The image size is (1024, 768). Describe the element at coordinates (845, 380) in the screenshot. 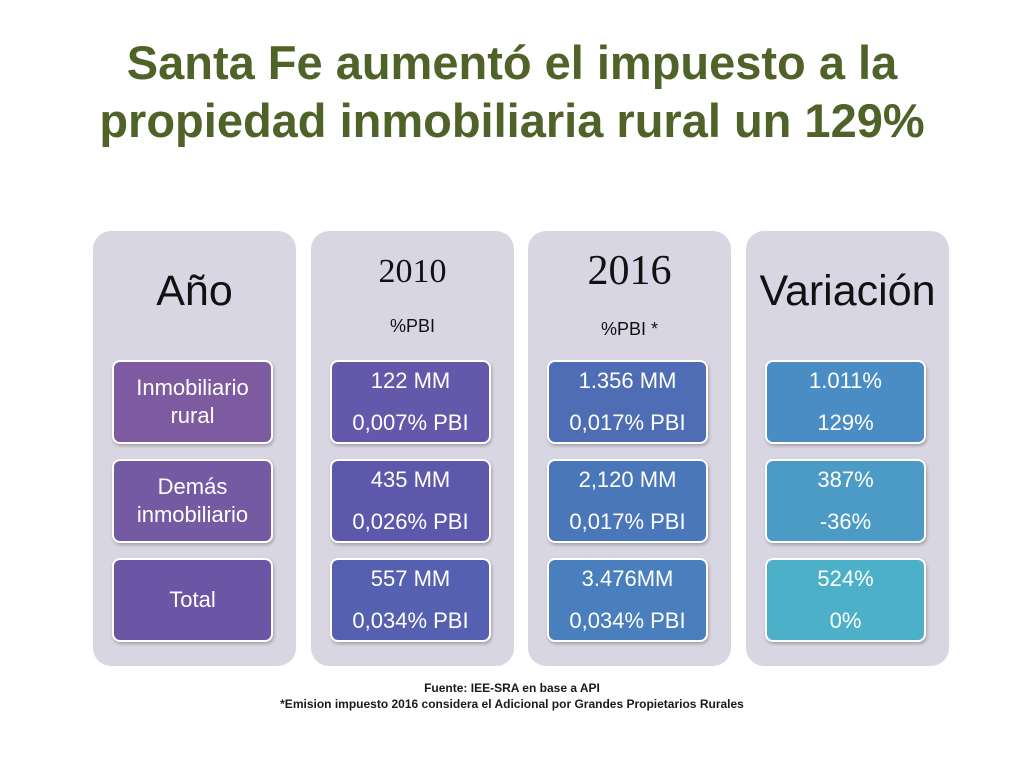

I see `cell-variation-rural-amount: 1.011%` at that location.